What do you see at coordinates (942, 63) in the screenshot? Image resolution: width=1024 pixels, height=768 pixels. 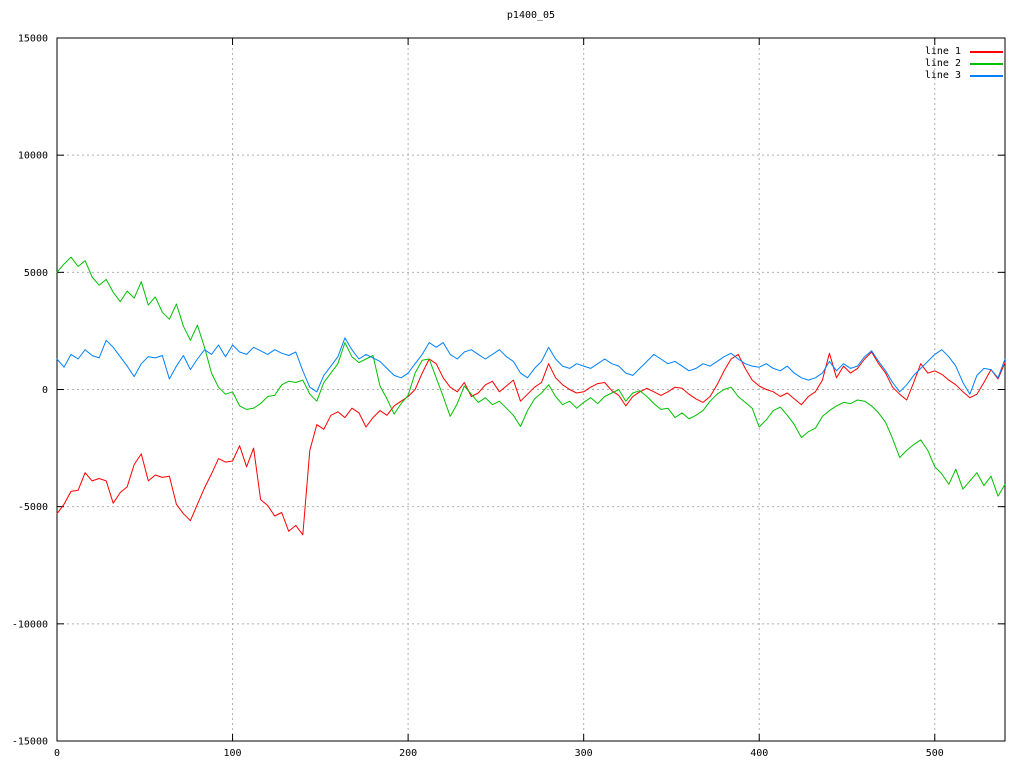 I see `legend-label: line 2` at bounding box center [942, 63].